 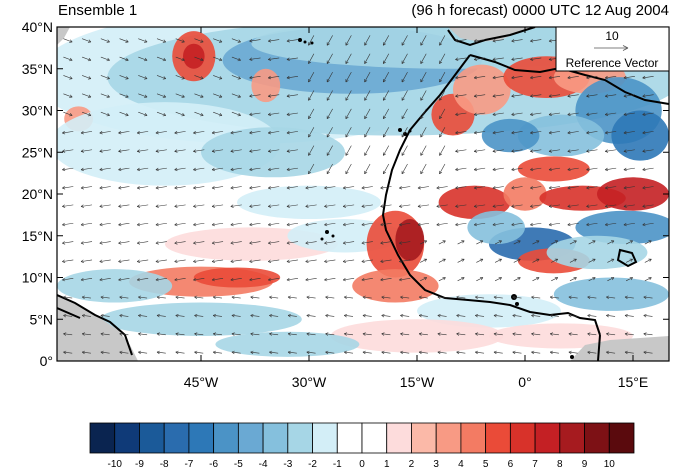 I want to click on colorbar-label: -2, so click(x=312, y=464).